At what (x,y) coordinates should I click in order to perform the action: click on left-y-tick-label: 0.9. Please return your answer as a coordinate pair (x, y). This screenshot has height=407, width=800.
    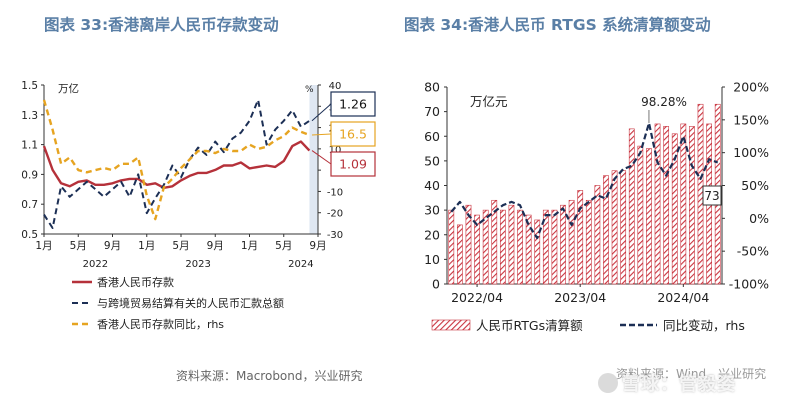
    Looking at the image, I should click on (29, 175).